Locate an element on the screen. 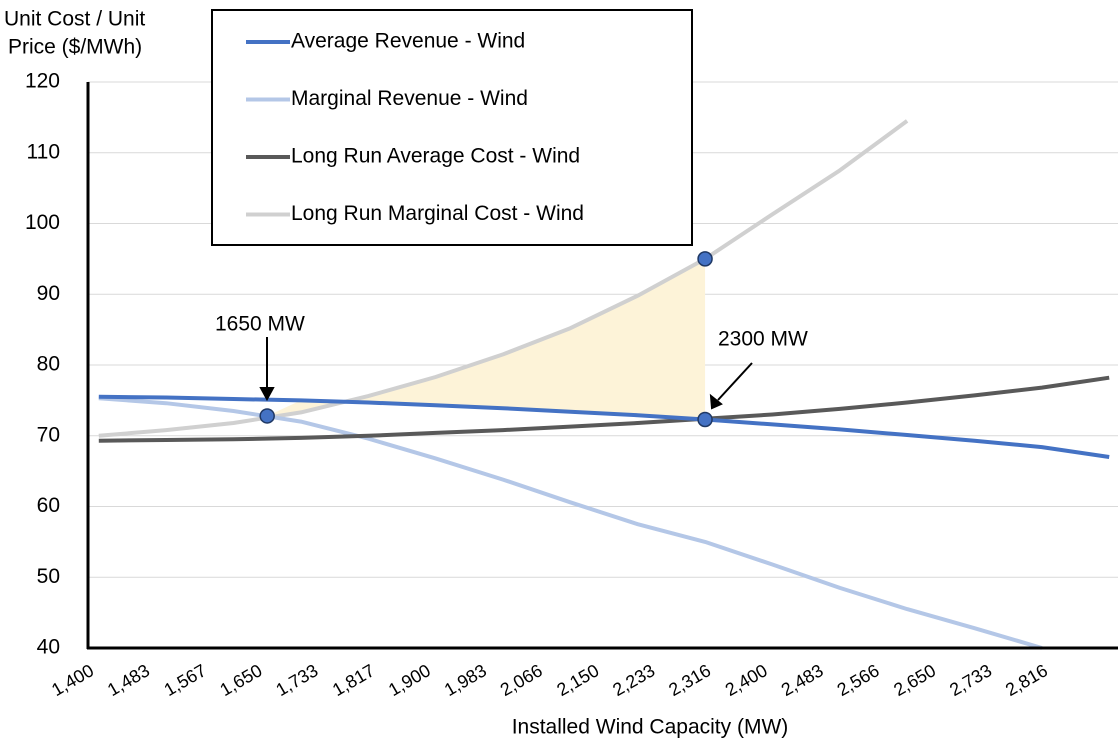 The image size is (1118, 745). x-tick-label: 2,566 is located at coordinates (858, 680).